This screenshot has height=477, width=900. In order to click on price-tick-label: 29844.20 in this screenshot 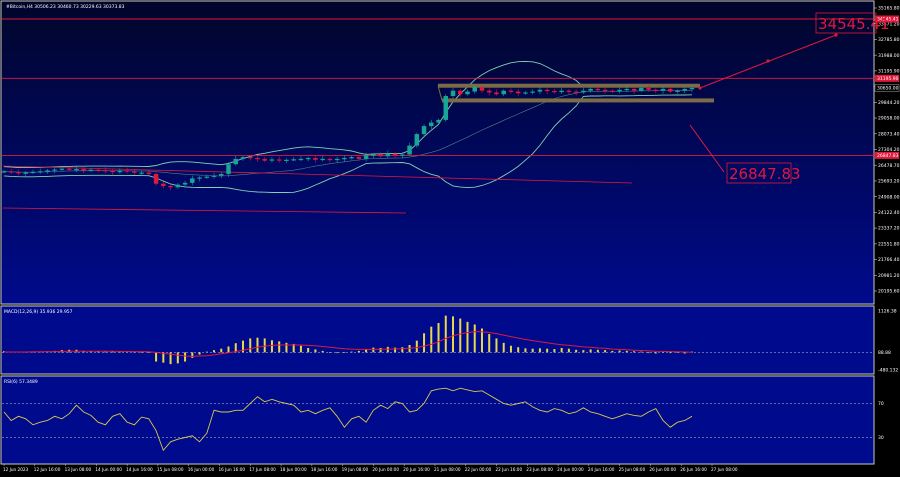, I will do `click(889, 103)`.